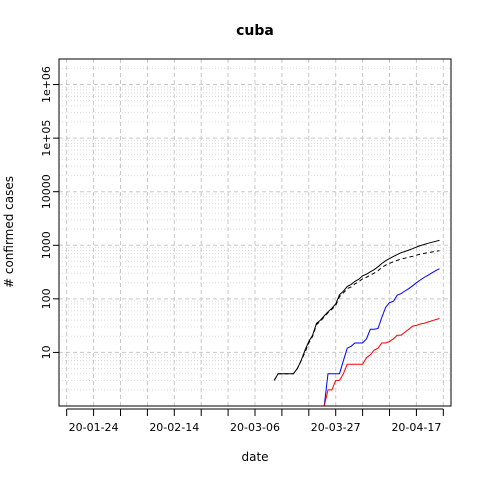  What do you see at coordinates (46, 191) in the screenshot?
I see `y-tick-label: 10000` at bounding box center [46, 191].